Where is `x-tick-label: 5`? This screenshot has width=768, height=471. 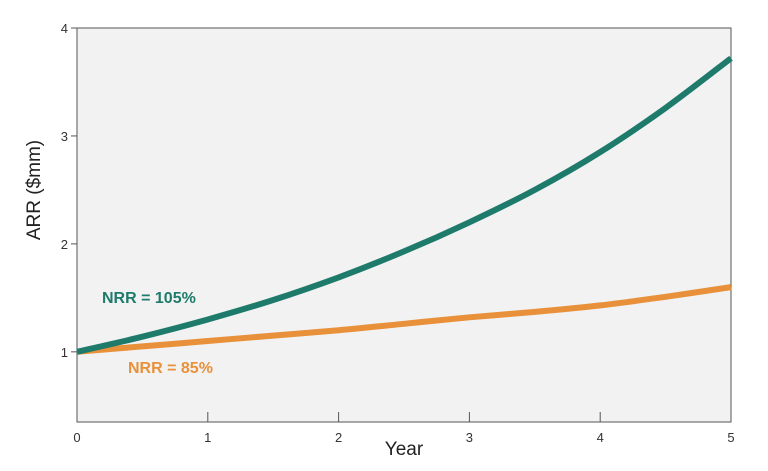 x-tick-label: 5 is located at coordinates (730, 437).